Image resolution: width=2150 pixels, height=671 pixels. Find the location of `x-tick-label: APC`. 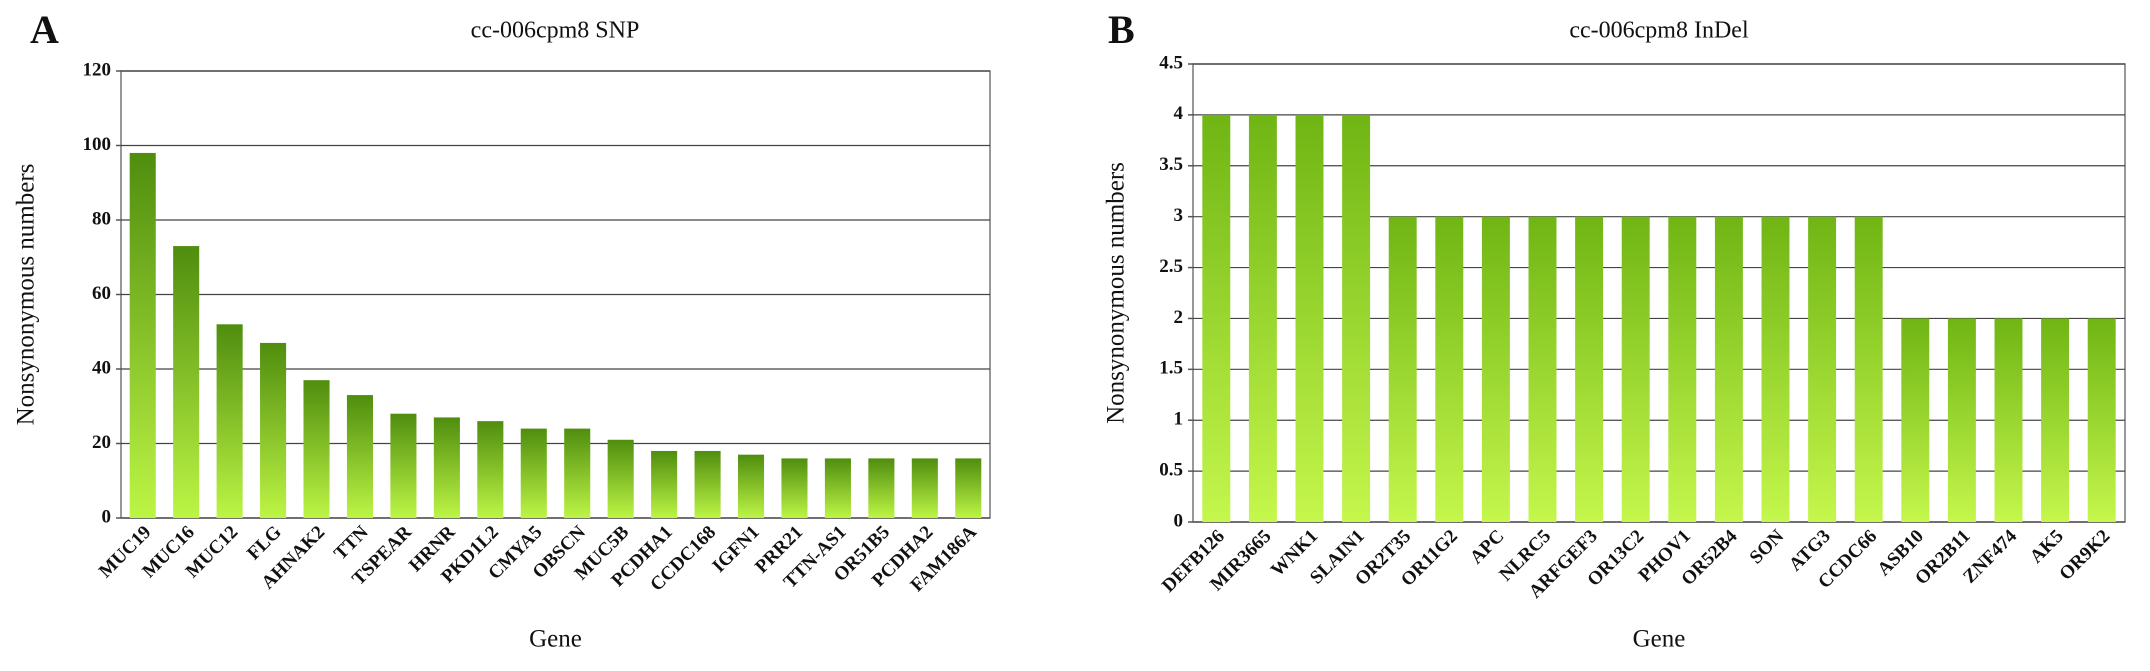

x-tick-label: APC is located at coordinates (1487, 547).